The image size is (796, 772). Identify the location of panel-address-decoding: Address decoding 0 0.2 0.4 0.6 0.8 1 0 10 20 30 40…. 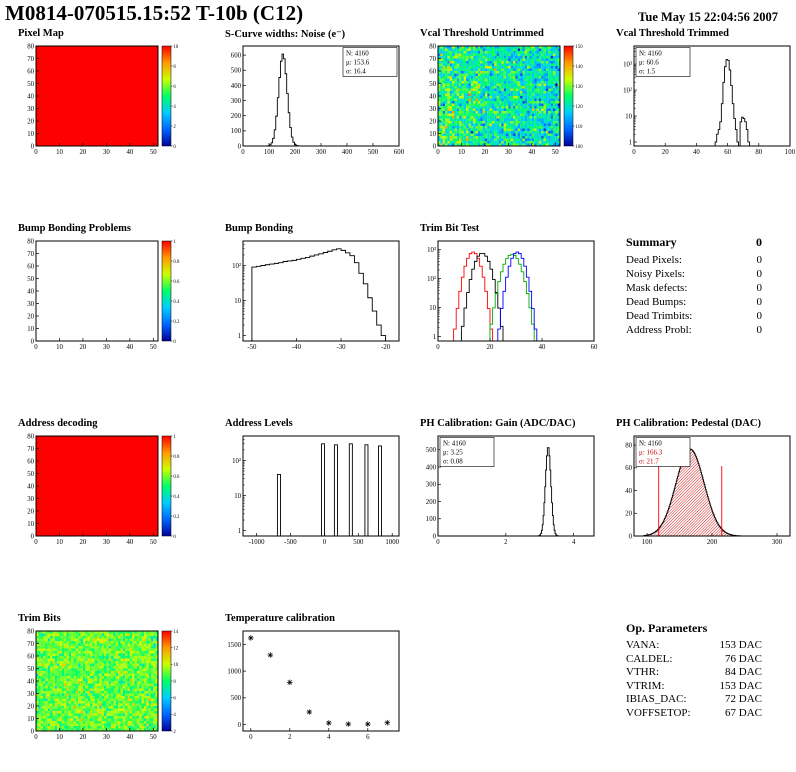
(110, 485).